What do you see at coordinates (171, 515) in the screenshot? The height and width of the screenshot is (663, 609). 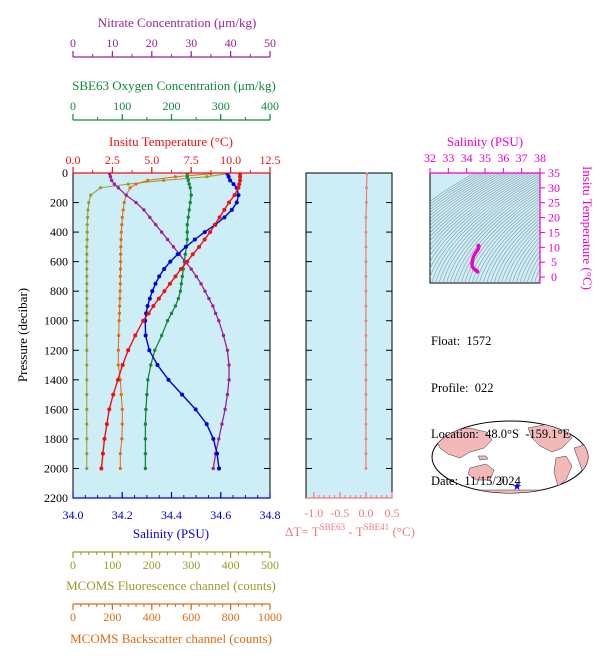 I see `salinity-tick-label: 34.4` at bounding box center [171, 515].